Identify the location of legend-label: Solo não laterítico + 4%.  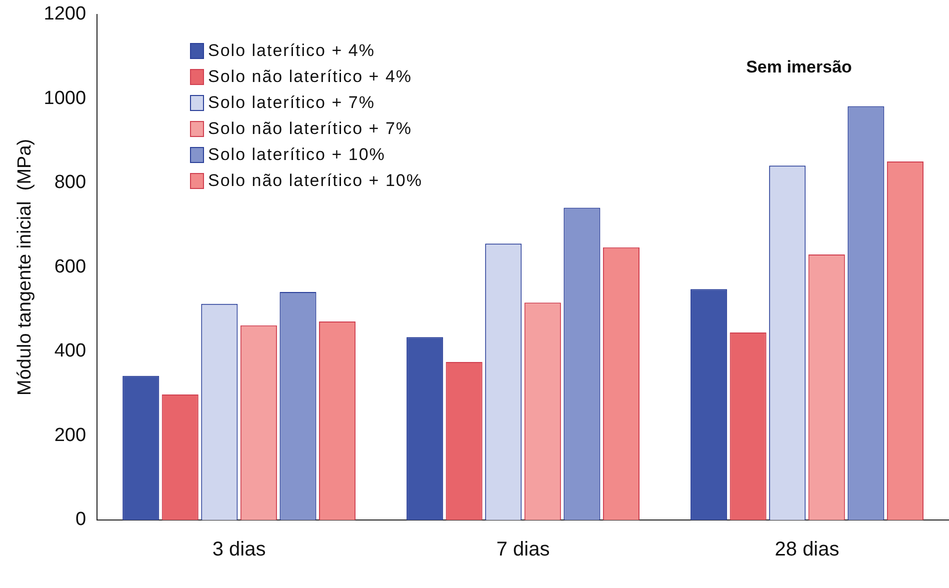
(310, 77).